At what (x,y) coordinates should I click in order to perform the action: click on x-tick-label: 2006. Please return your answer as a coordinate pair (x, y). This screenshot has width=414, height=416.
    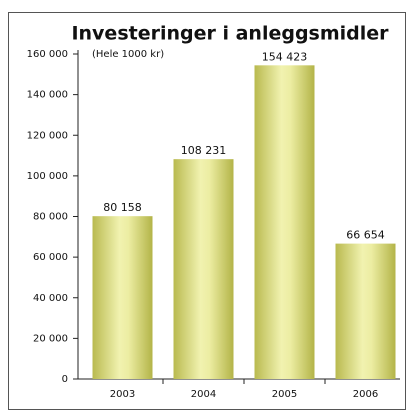
    Looking at the image, I should click on (365, 394).